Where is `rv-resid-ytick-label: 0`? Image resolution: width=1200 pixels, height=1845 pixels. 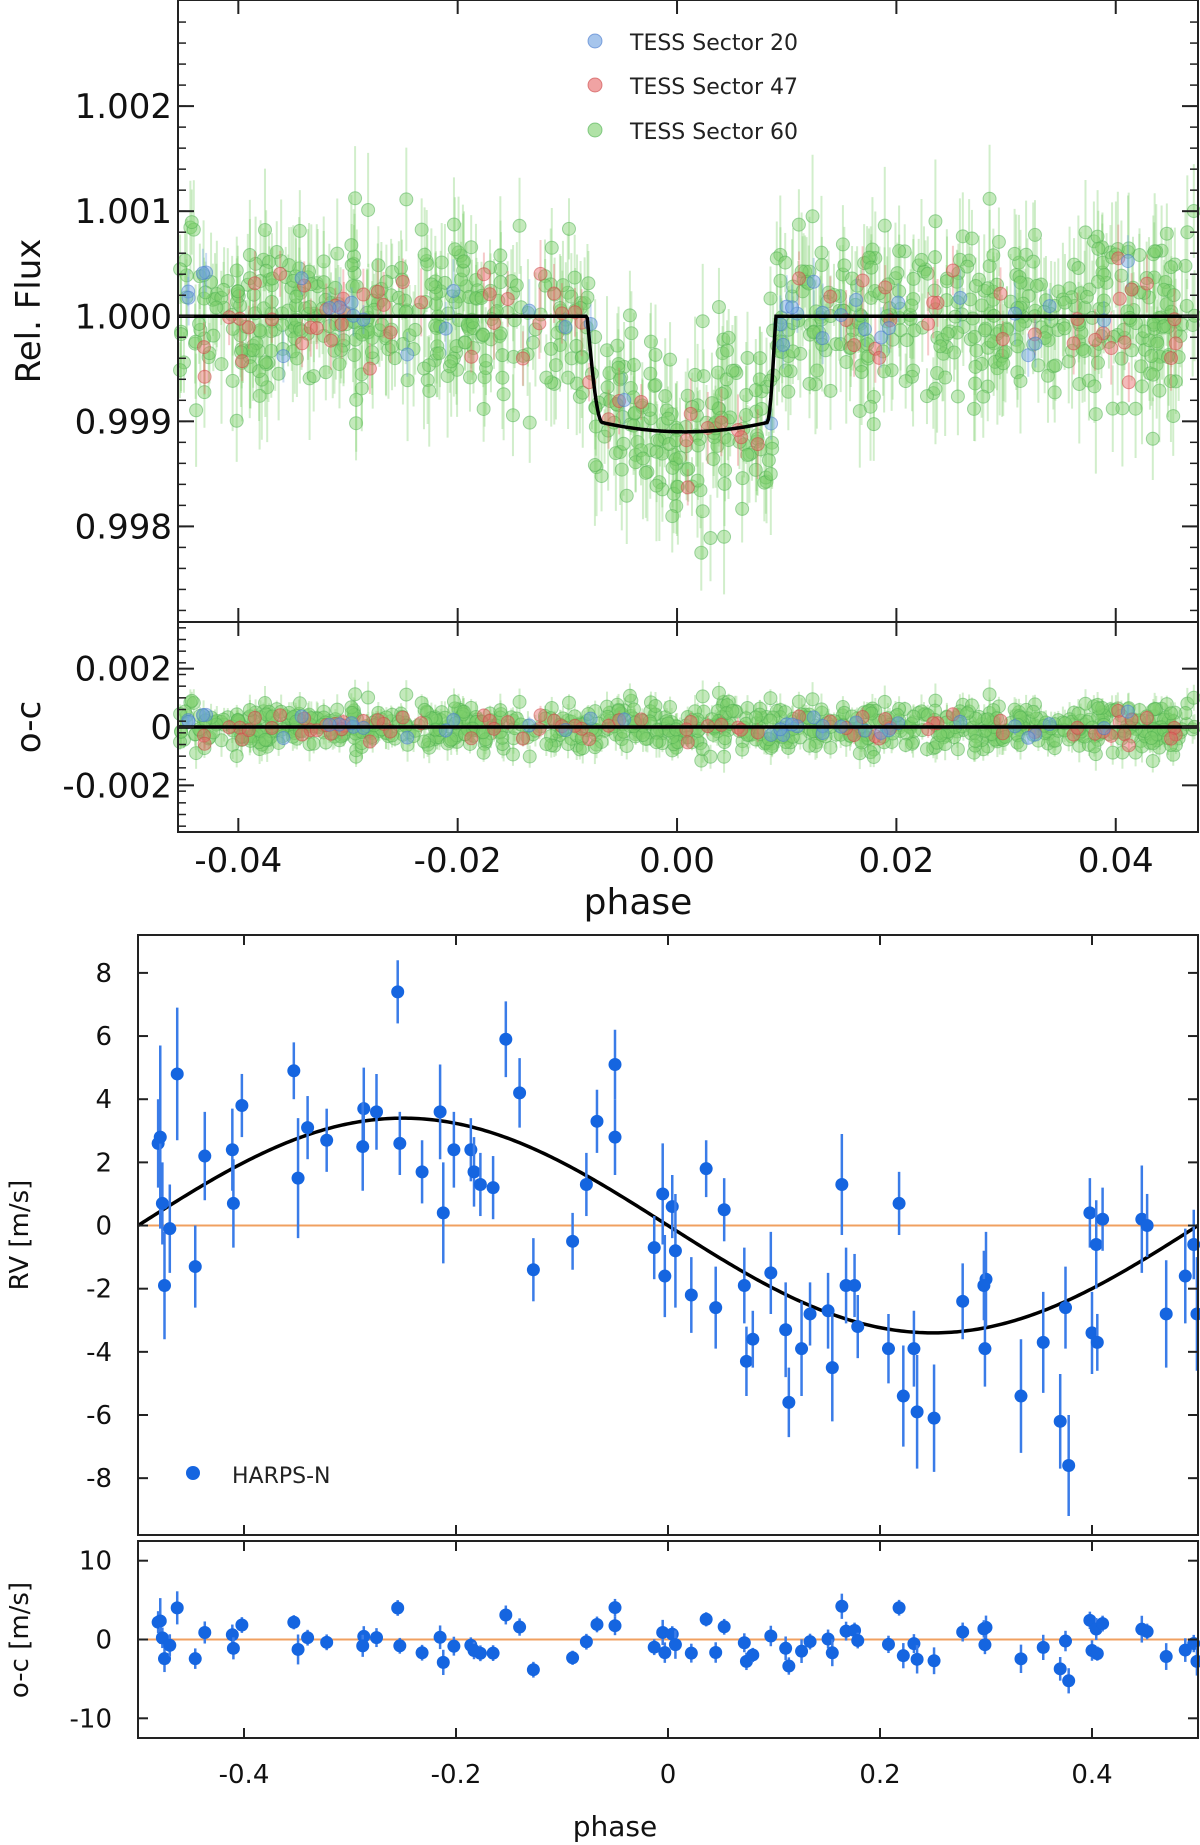
rv-resid-ytick-label: 0 is located at coordinates (103, 1641).